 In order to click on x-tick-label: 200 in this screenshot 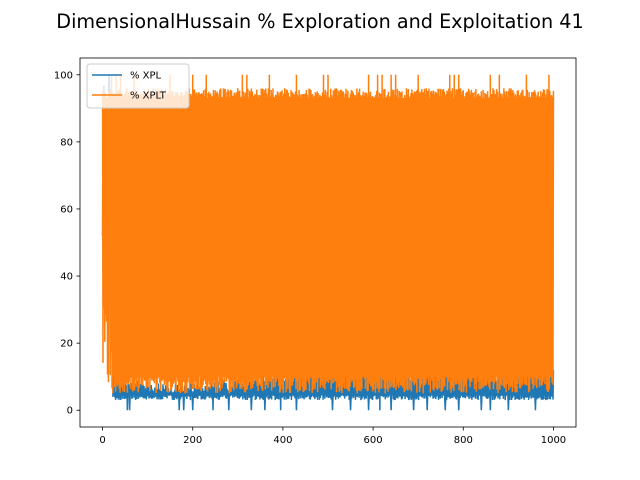, I will do `click(192, 440)`.